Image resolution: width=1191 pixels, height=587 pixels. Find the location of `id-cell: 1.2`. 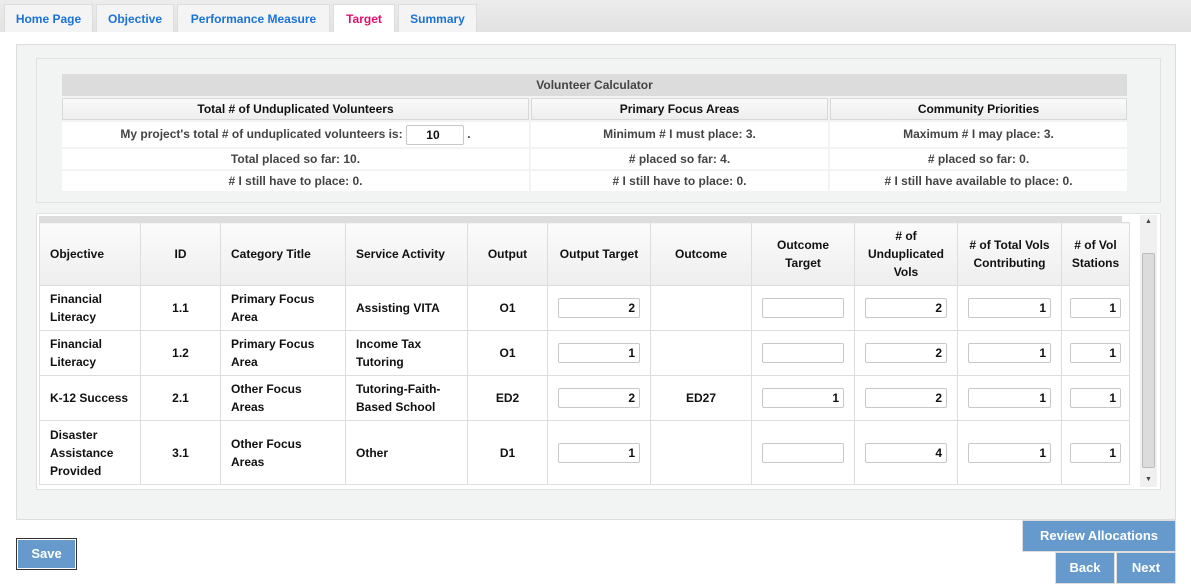

id-cell: 1.2 is located at coordinates (180, 353).